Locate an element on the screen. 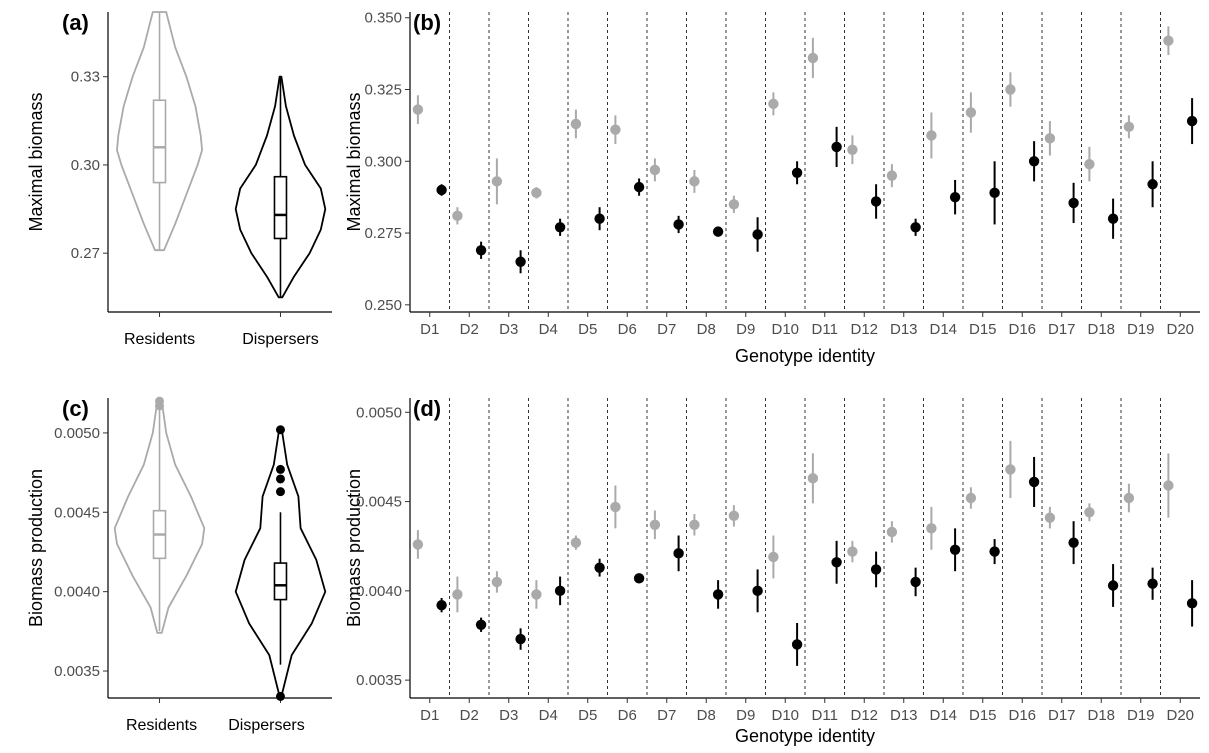 The height and width of the screenshot is (753, 1209). y-tick-label: 0.300 is located at coordinates (383, 161).